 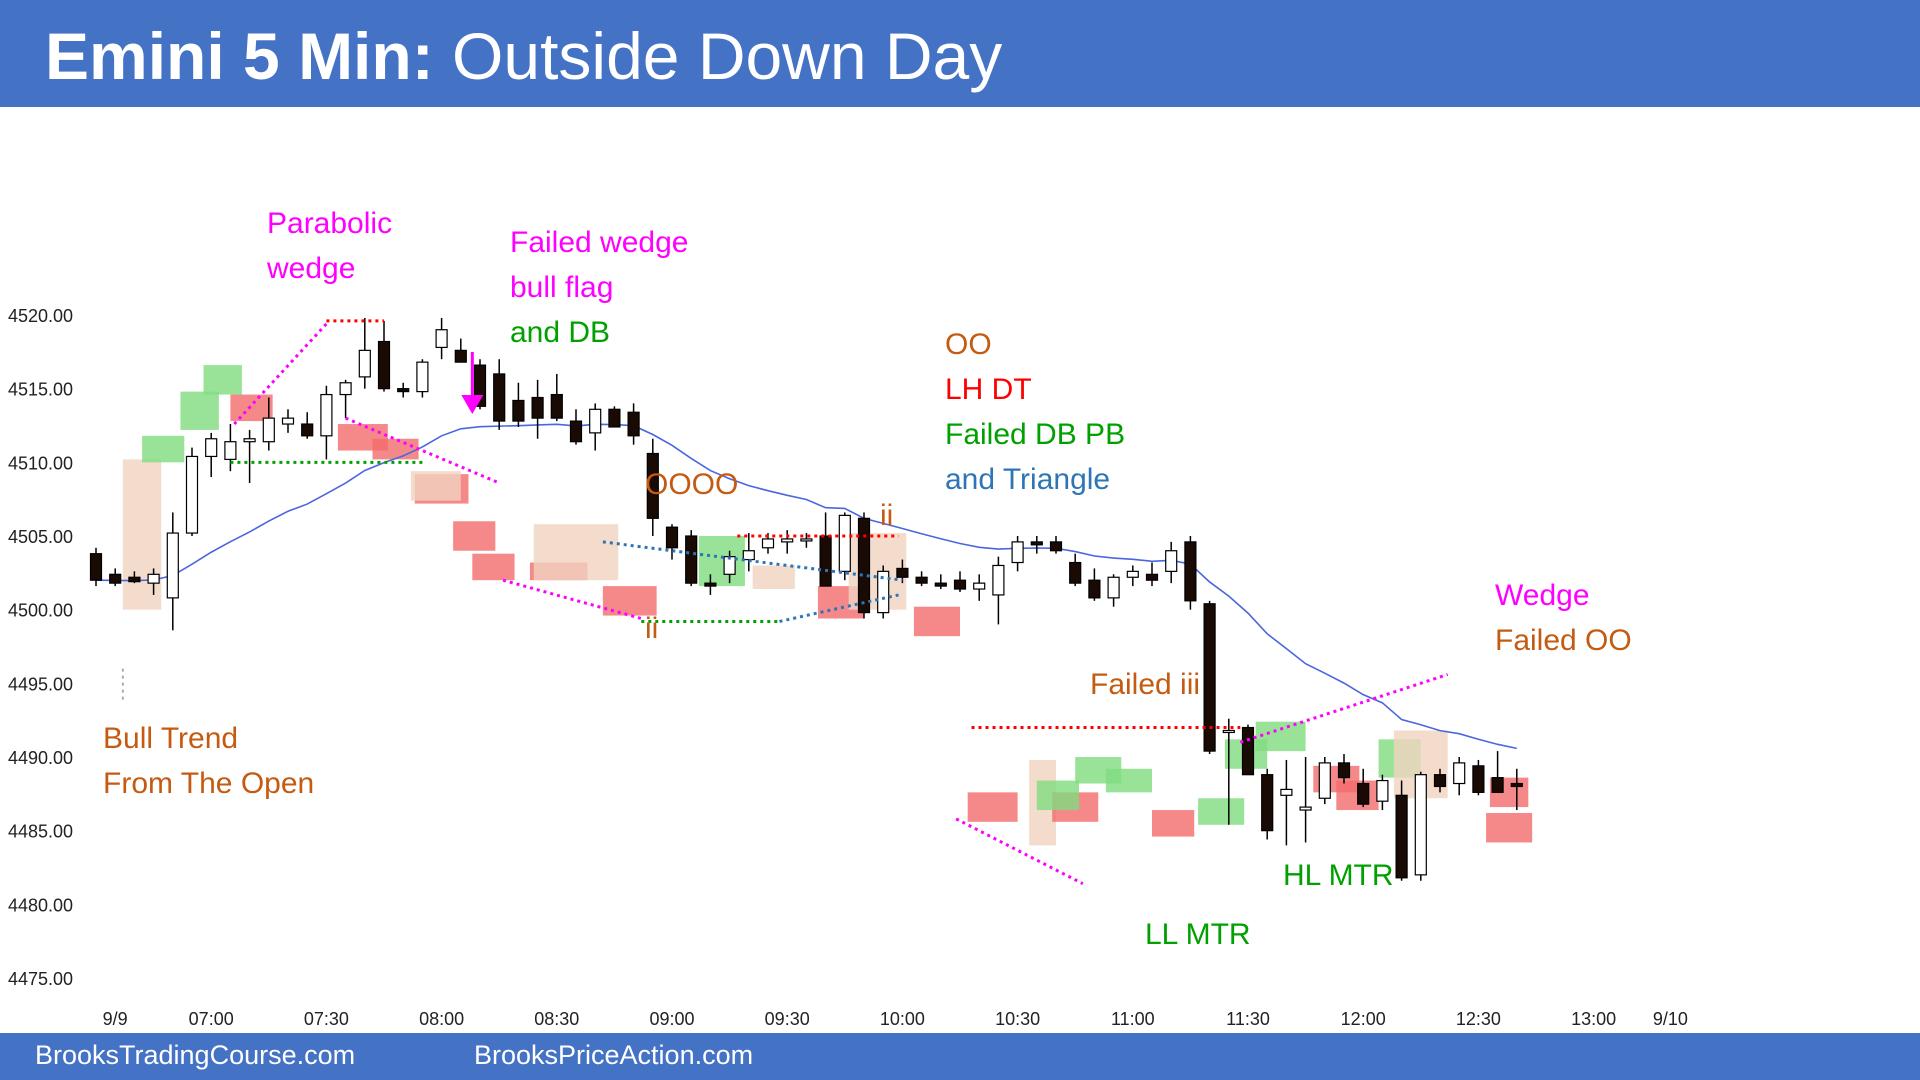 I want to click on x-tick-label: 12:00, so click(x=1363, y=1019).